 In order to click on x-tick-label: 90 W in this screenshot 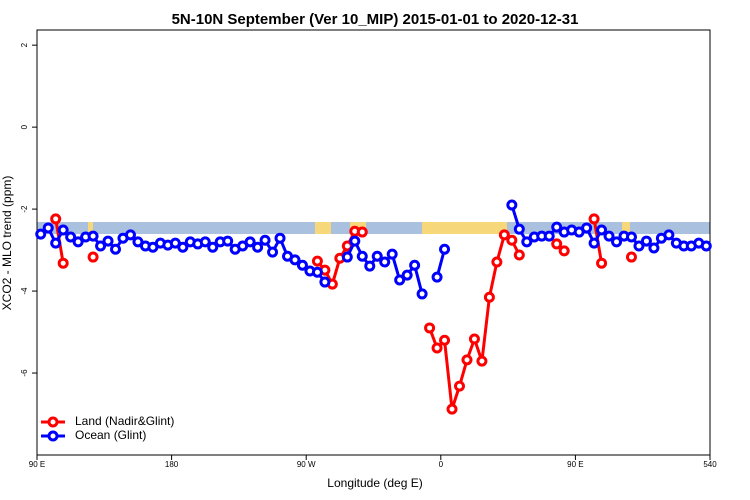, I will do `click(306, 464)`.